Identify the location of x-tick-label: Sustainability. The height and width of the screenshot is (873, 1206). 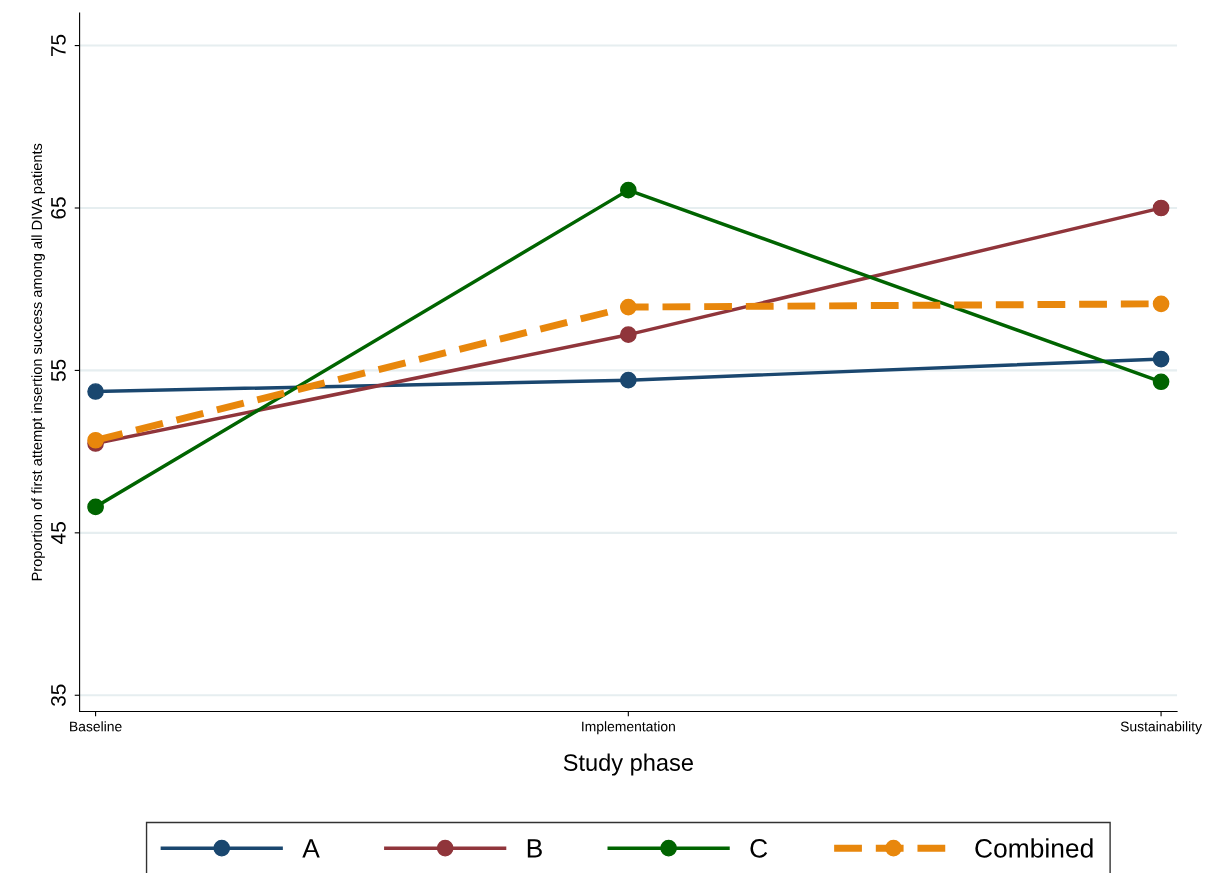
(1161, 728).